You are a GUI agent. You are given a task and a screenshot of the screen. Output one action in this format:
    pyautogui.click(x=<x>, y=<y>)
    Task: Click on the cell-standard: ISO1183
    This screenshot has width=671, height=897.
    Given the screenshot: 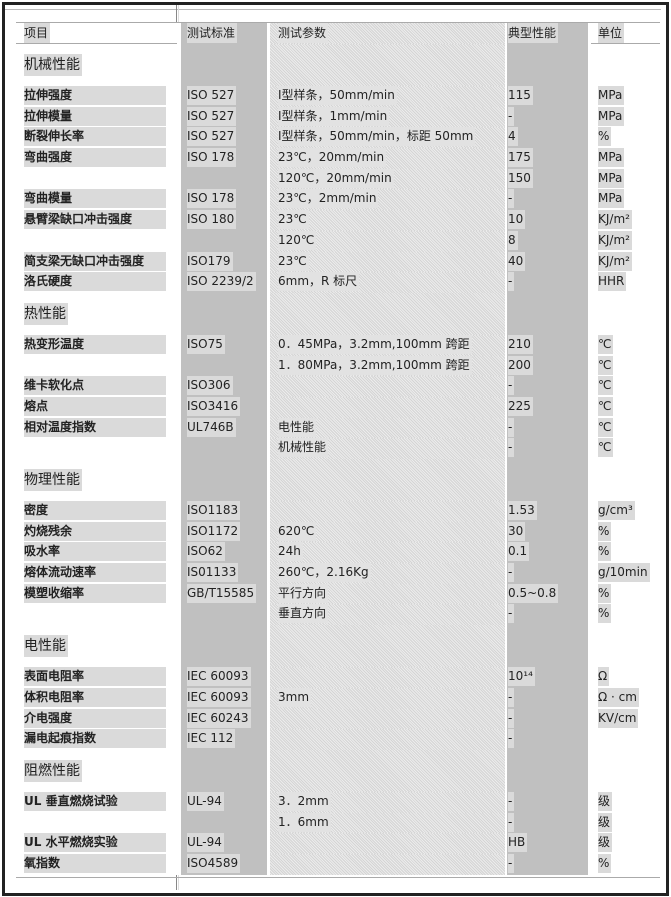 What is the action you would take?
    pyautogui.click(x=224, y=511)
    